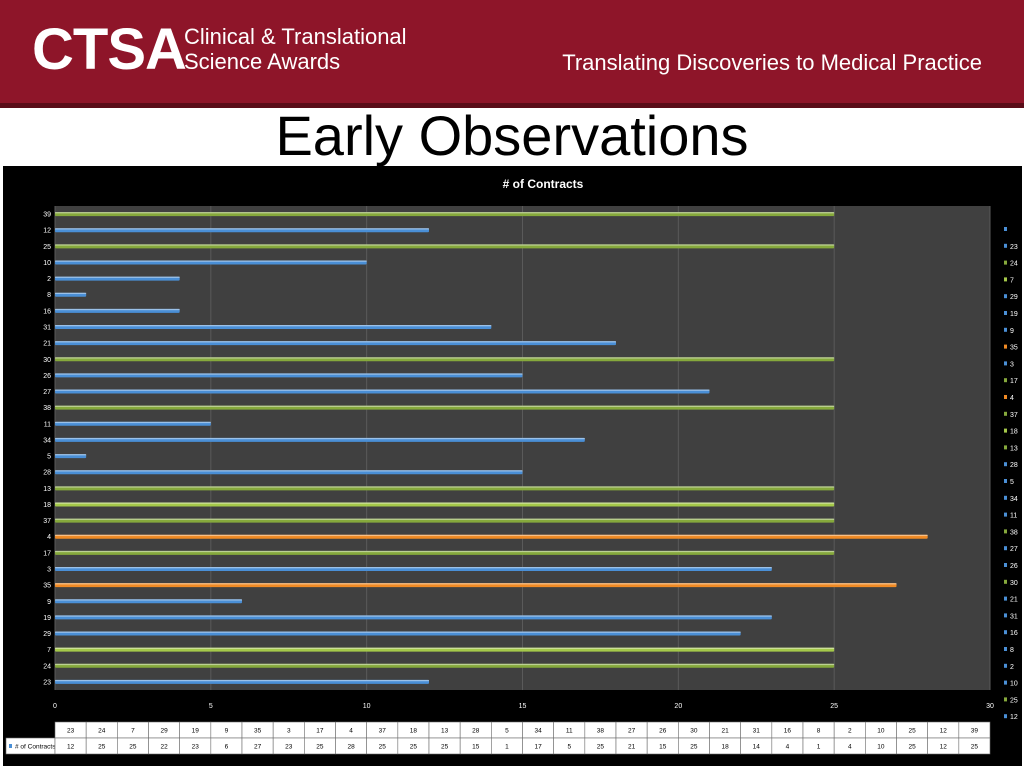 The height and width of the screenshot is (768, 1024). I want to click on table-category: 13, so click(445, 731).